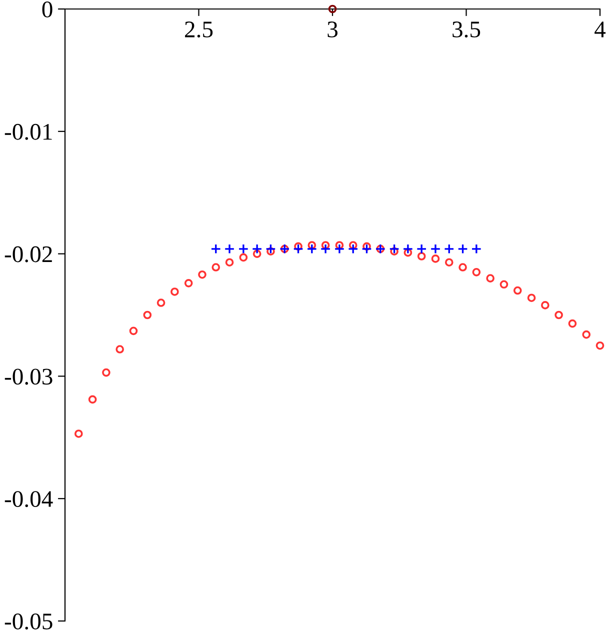 The width and height of the screenshot is (608, 630). Describe the element at coordinates (466, 30) in the screenshot. I see `x-tick-label: 3.5` at that location.